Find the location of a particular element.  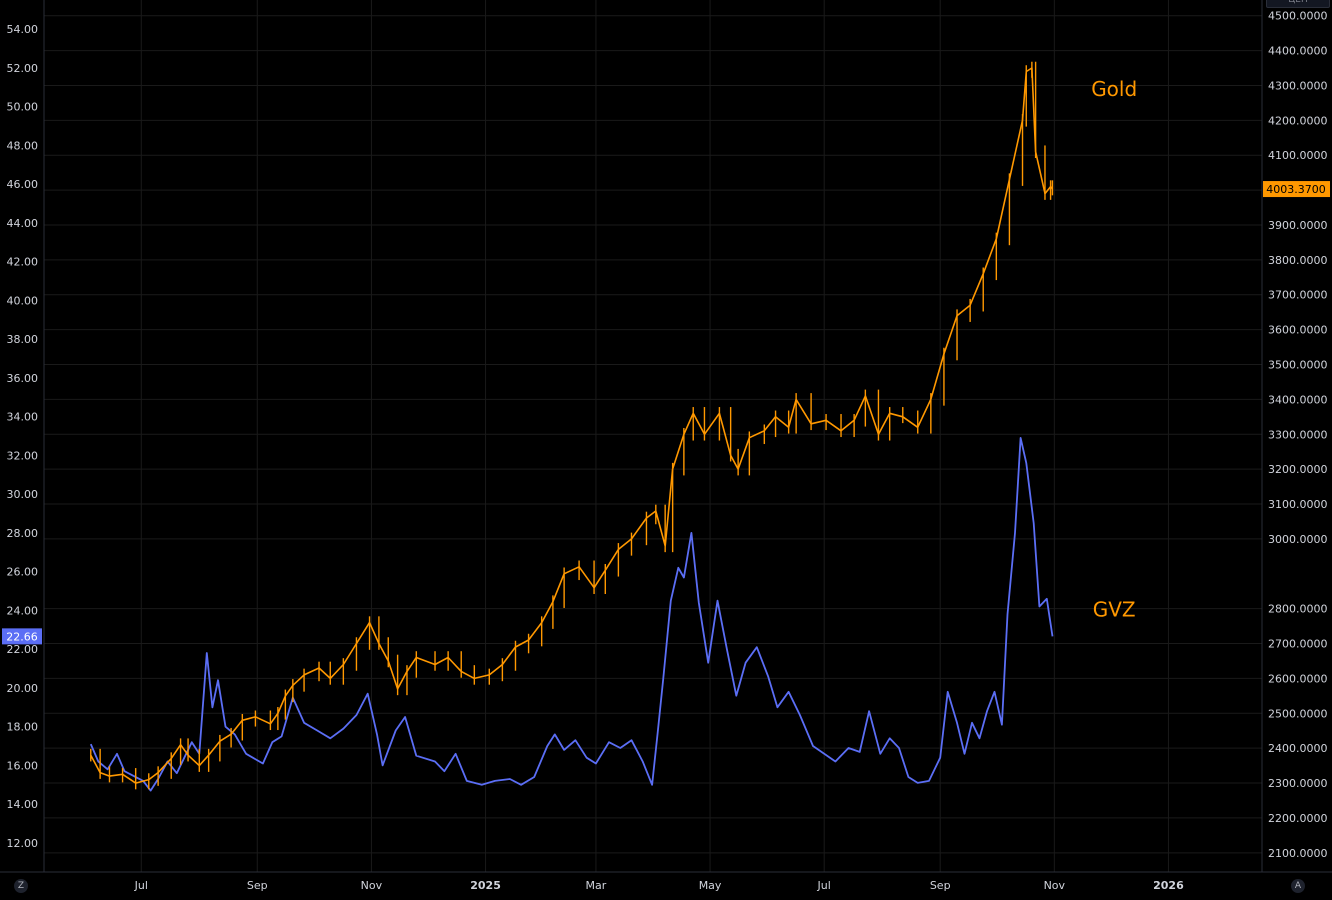

right-axis-tick-label: 3200.0000 is located at coordinates (1298, 469).